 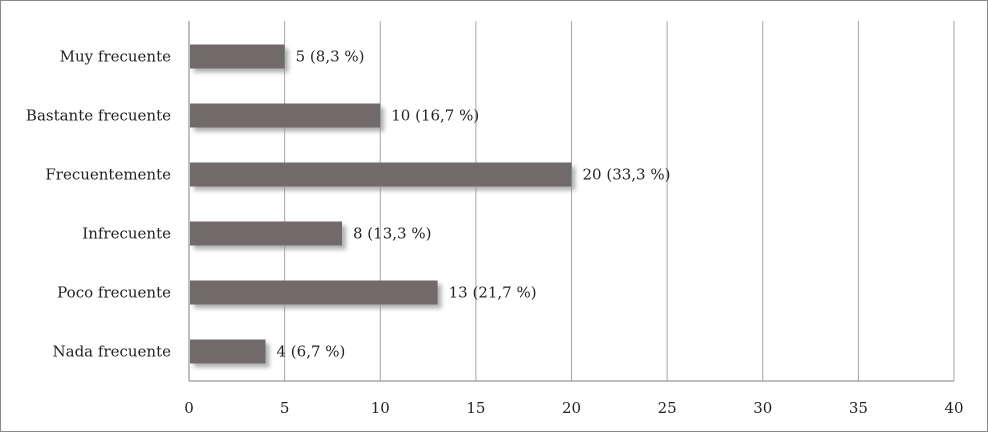 I want to click on category-label-5: Nada frecuente, so click(x=112, y=352).